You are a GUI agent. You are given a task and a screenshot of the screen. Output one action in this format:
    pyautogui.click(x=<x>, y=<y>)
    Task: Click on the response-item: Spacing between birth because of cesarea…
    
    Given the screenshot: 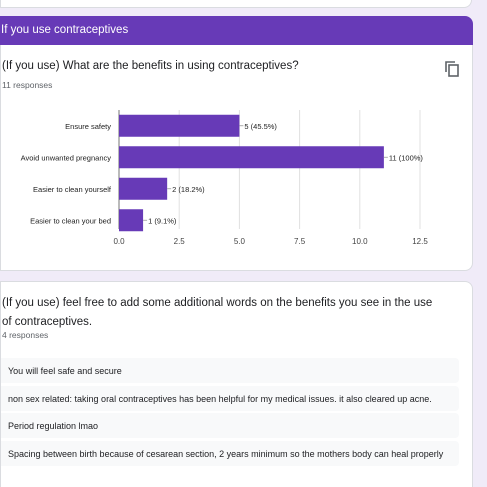 What is the action you would take?
    pyautogui.click(x=230, y=453)
    